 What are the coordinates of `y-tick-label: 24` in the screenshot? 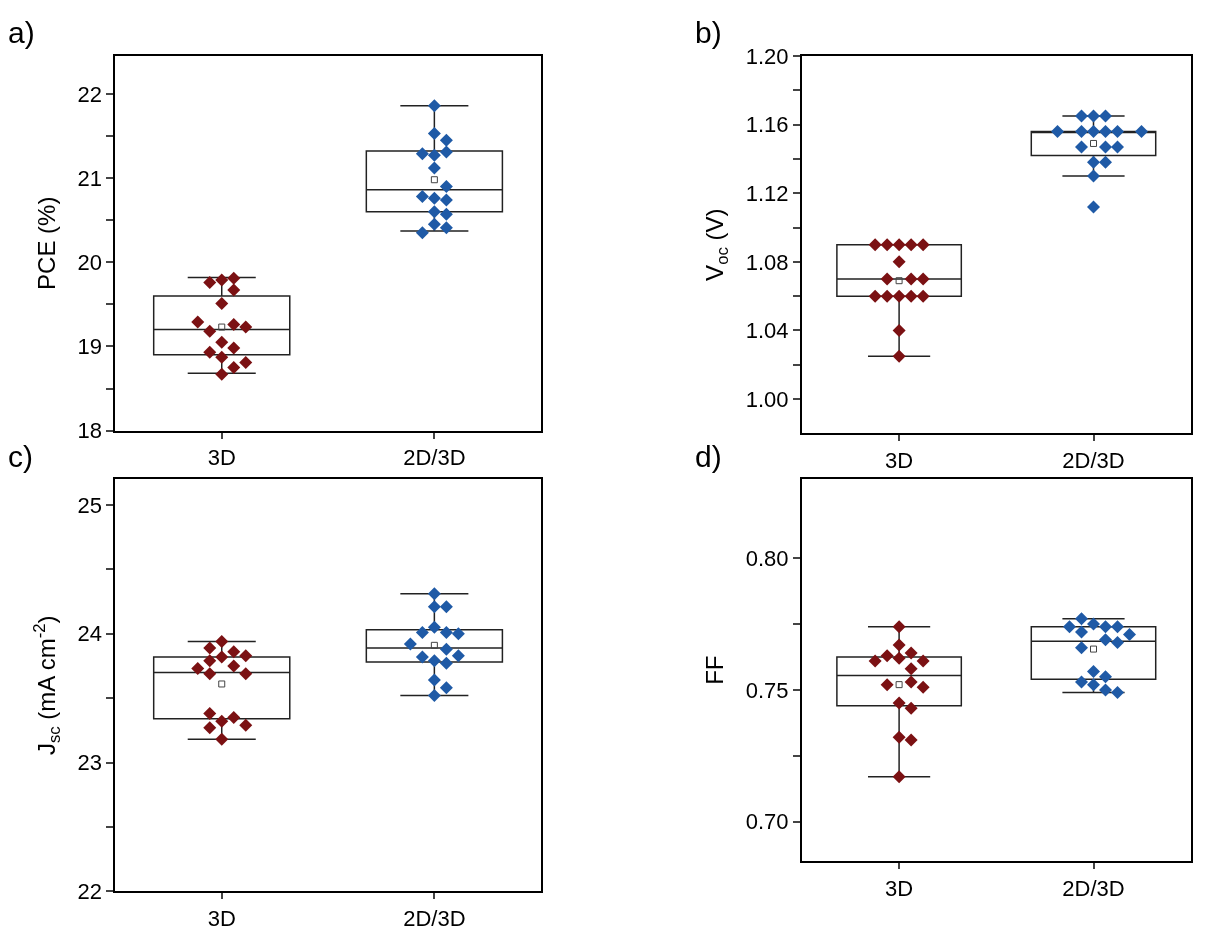 It's located at (90, 634).